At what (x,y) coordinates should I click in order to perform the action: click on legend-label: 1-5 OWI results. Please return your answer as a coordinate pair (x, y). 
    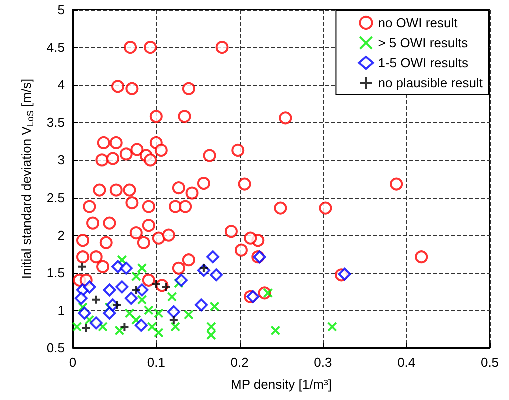
    Looking at the image, I should click on (424, 63).